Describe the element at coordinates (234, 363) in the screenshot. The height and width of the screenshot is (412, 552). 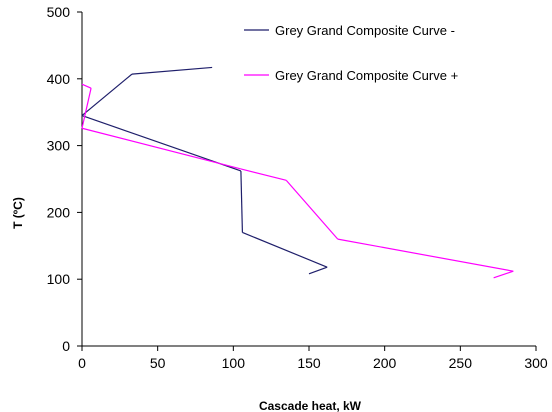
I see `x-tick-label: 100` at that location.